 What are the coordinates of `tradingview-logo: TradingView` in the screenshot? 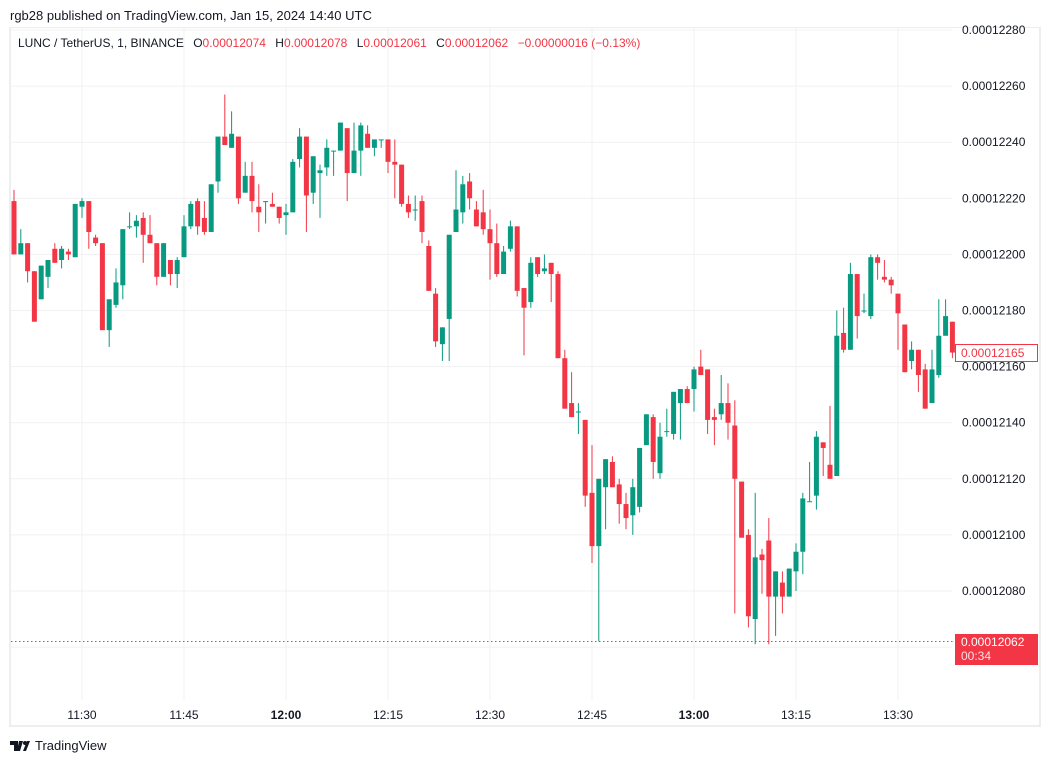 It's located at (58, 745).